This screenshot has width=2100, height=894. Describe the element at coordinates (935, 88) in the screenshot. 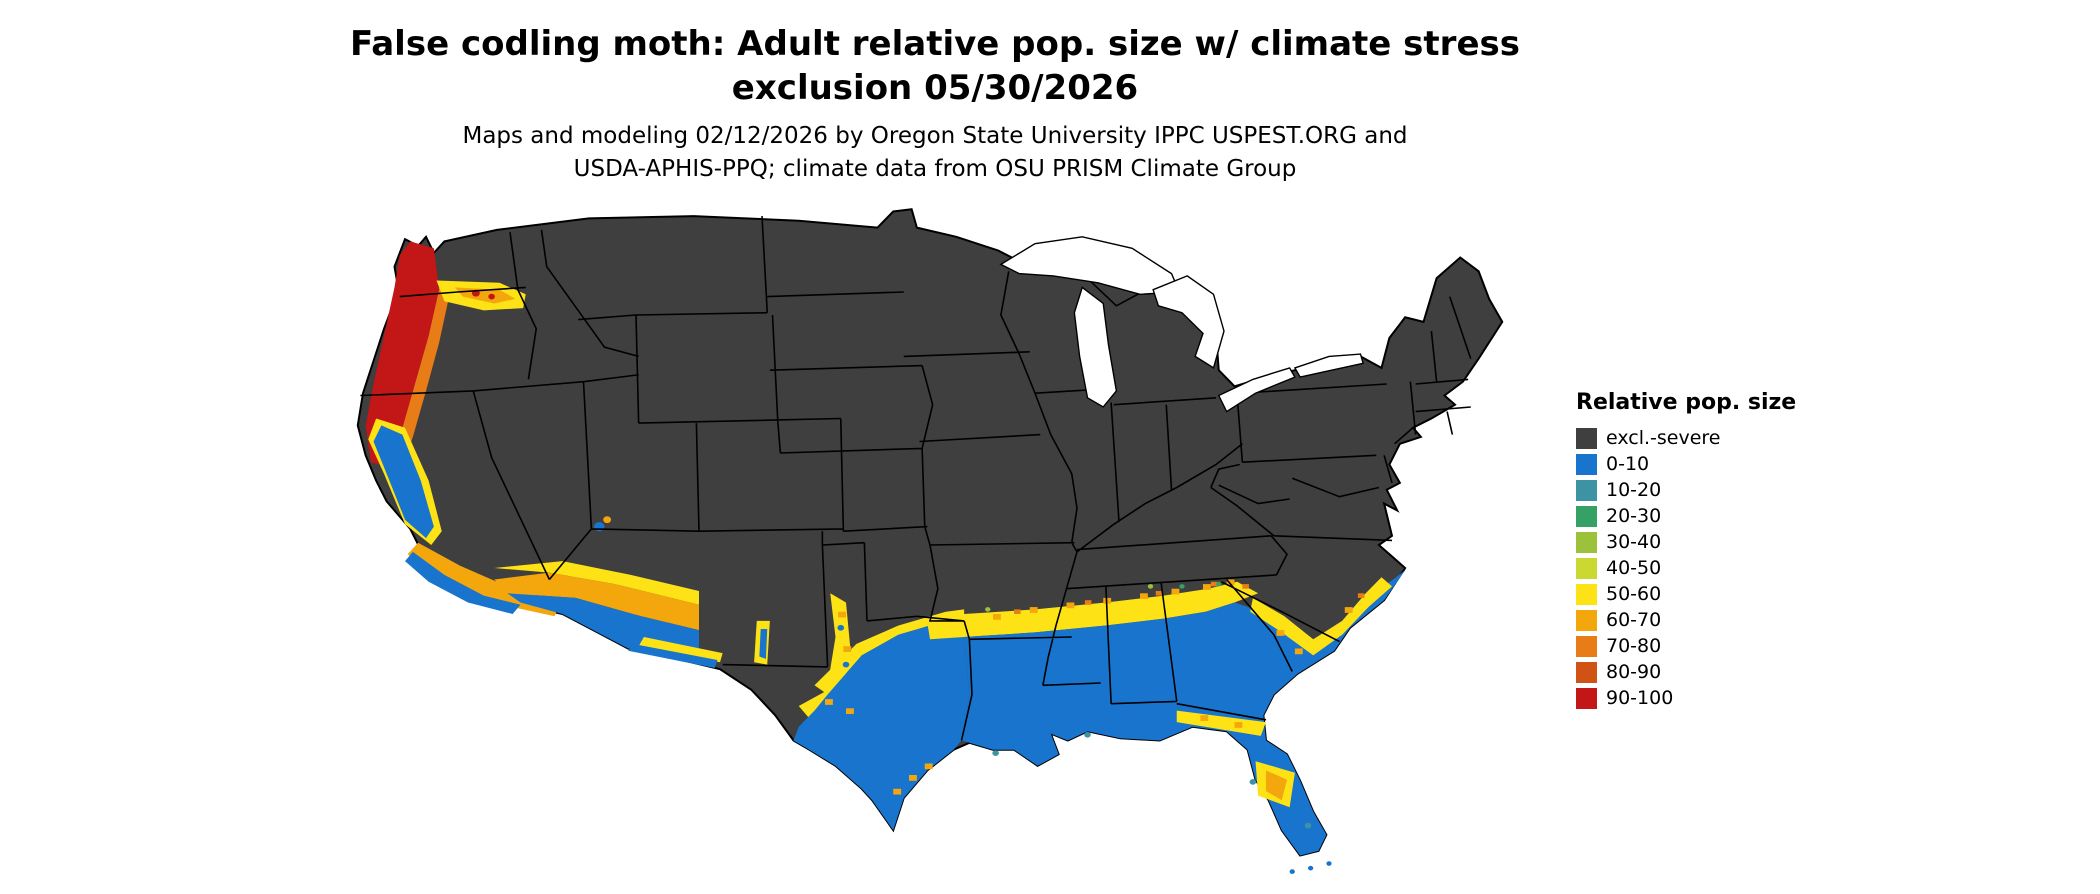

I see `title-line-2: exclusion 05/30/2026` at that location.